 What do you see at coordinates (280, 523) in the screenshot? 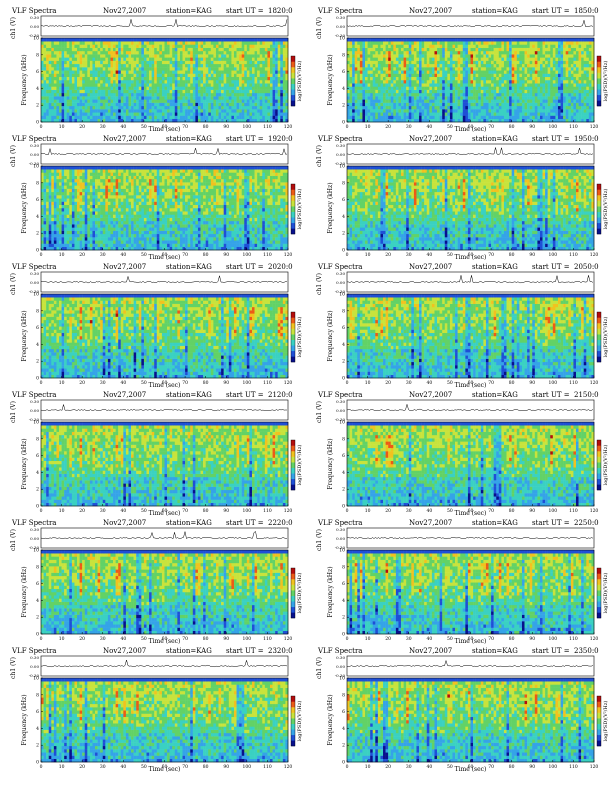
I see `panel-start-ut: 2220:0` at bounding box center [280, 523].